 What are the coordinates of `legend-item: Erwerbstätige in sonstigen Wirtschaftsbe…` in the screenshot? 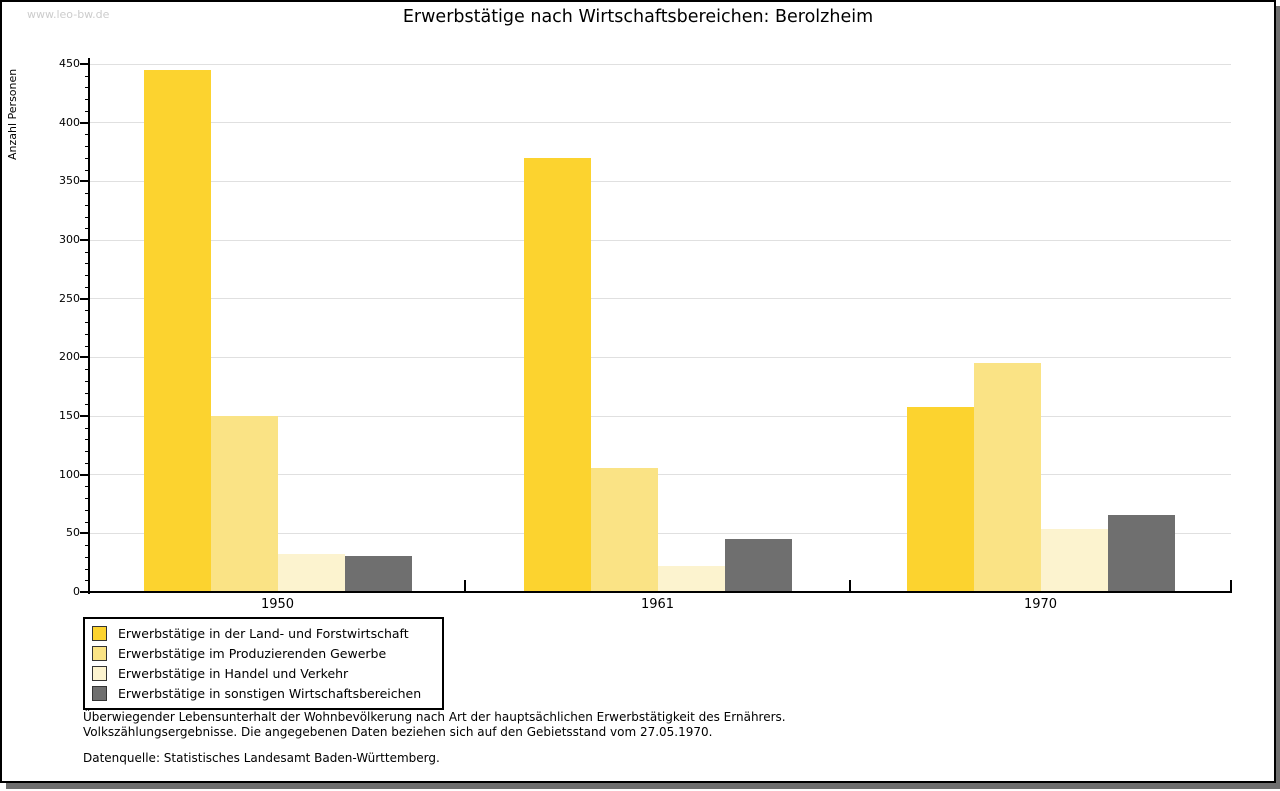 It's located at (264, 693).